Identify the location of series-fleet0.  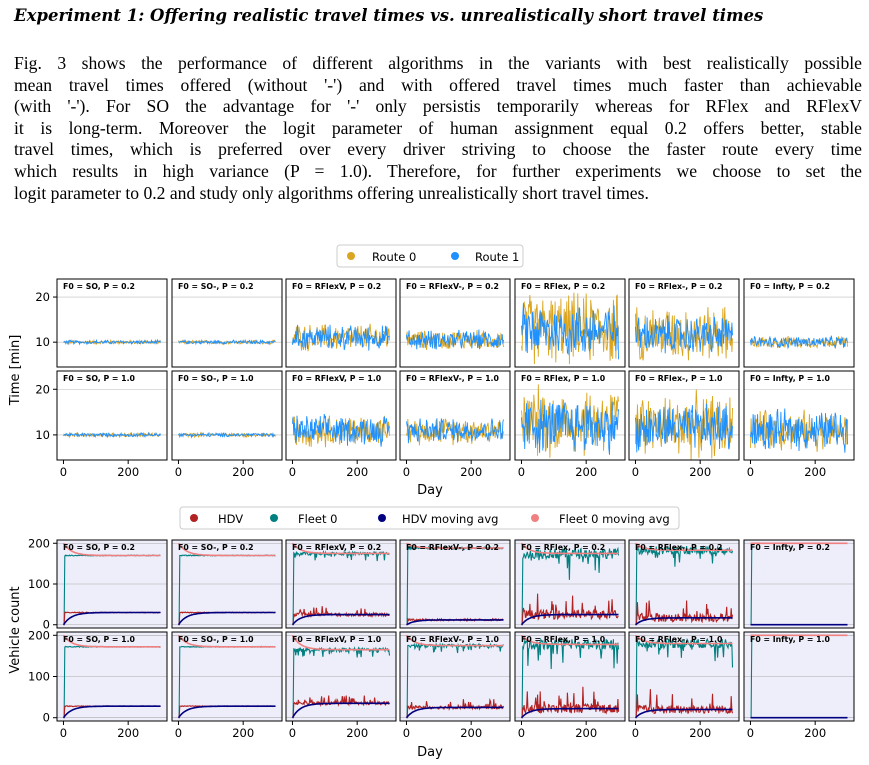
(341, 587).